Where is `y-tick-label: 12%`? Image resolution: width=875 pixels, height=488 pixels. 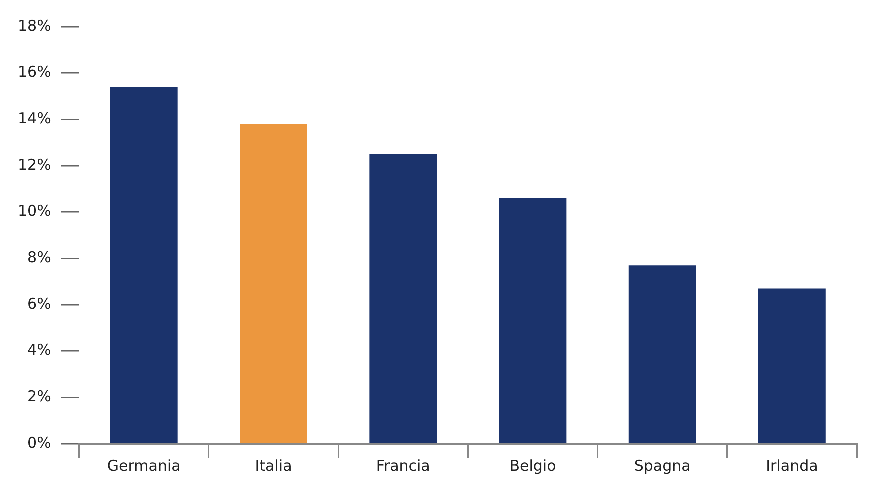 y-tick-label: 12% is located at coordinates (35, 165).